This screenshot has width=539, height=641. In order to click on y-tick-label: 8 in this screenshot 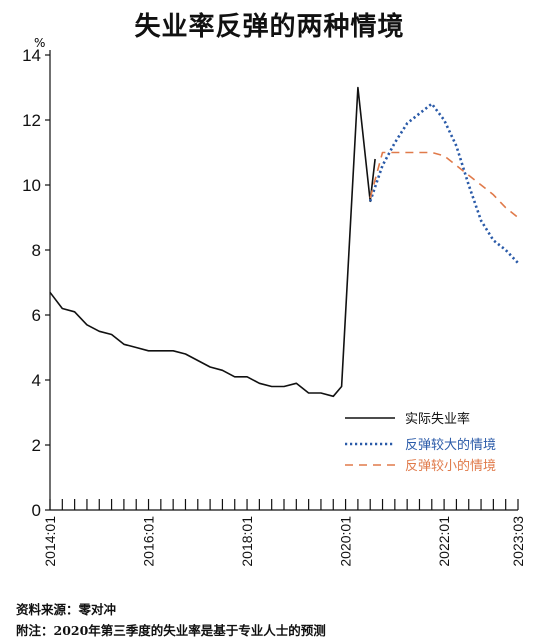, I will do `click(36, 250)`.